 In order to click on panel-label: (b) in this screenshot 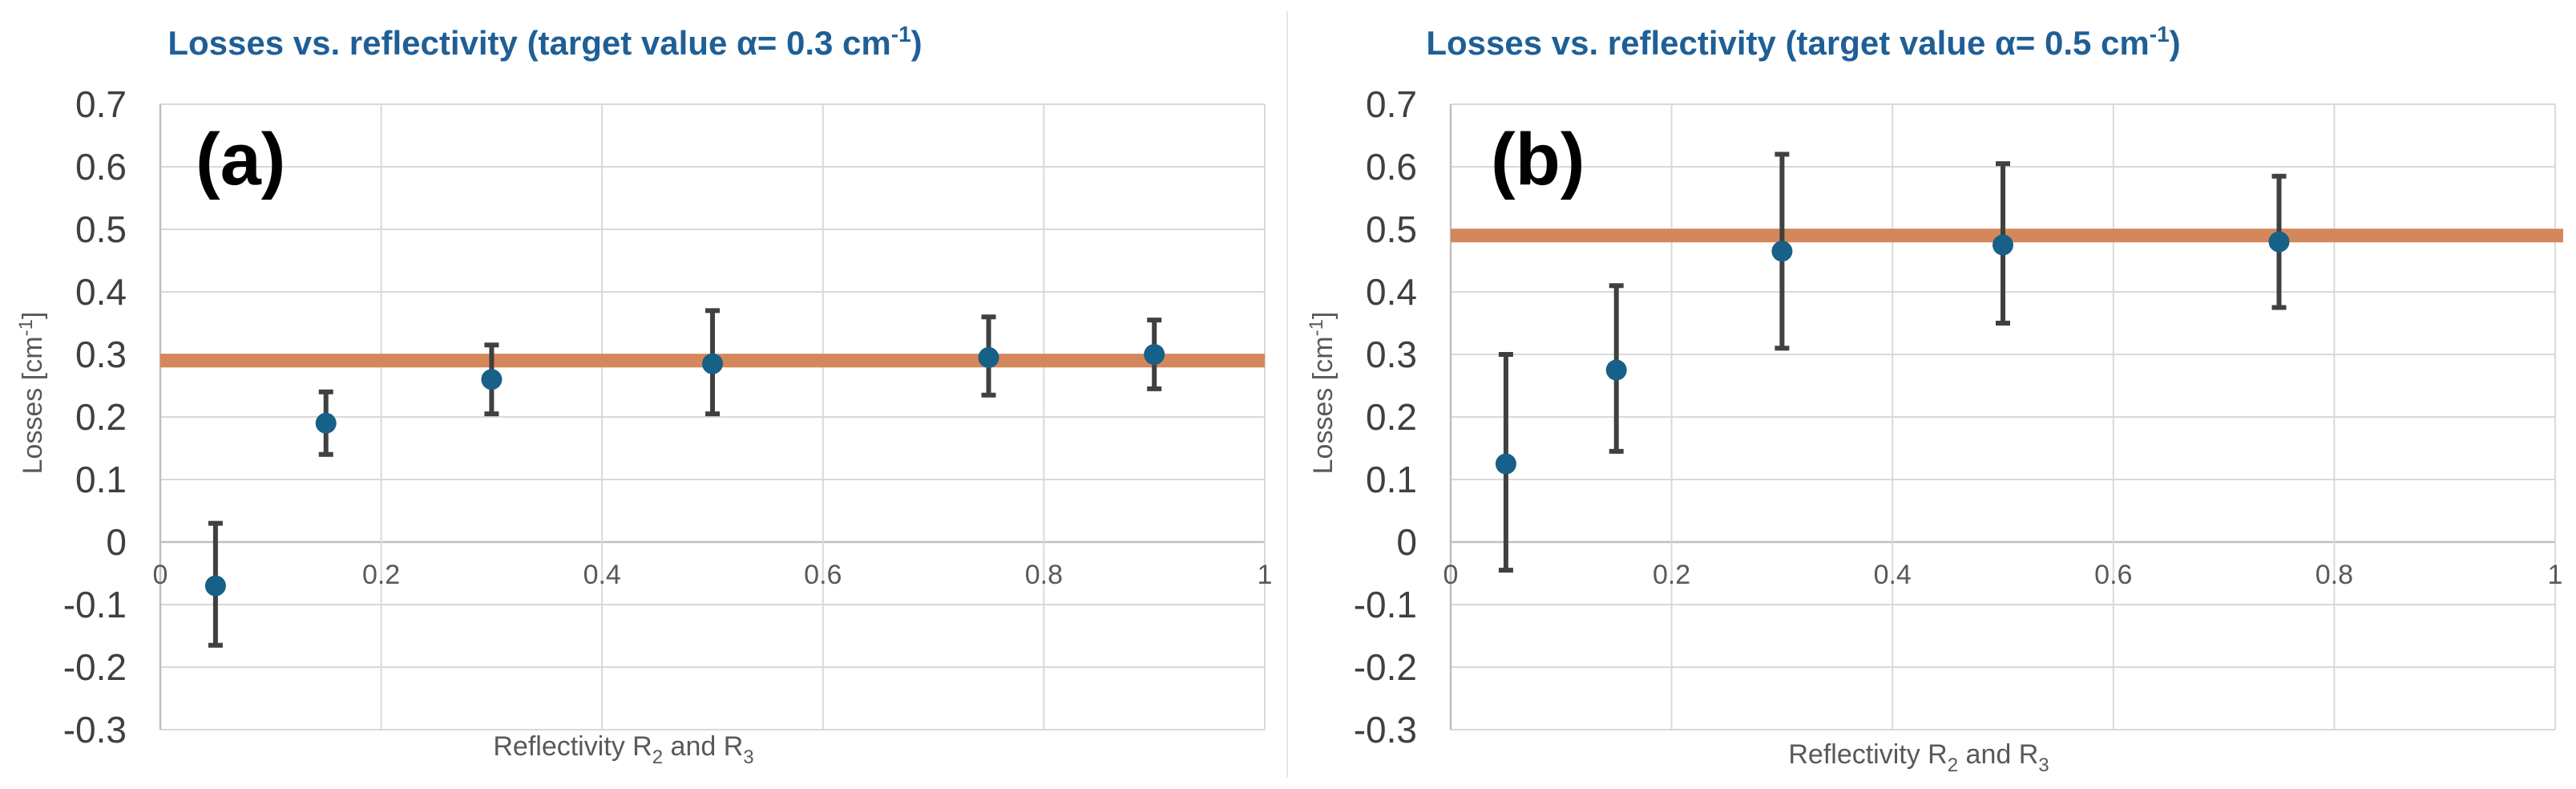, I will do `click(1538, 159)`.